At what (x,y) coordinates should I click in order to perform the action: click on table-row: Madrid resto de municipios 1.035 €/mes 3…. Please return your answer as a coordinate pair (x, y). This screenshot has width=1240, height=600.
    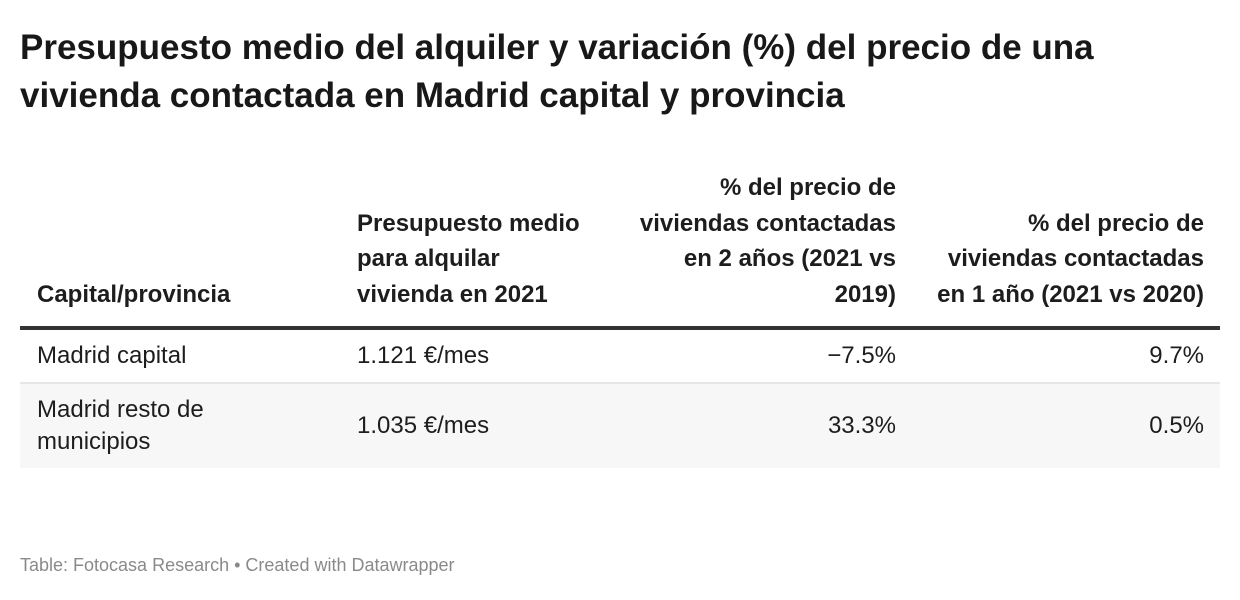
    Looking at the image, I should click on (620, 425).